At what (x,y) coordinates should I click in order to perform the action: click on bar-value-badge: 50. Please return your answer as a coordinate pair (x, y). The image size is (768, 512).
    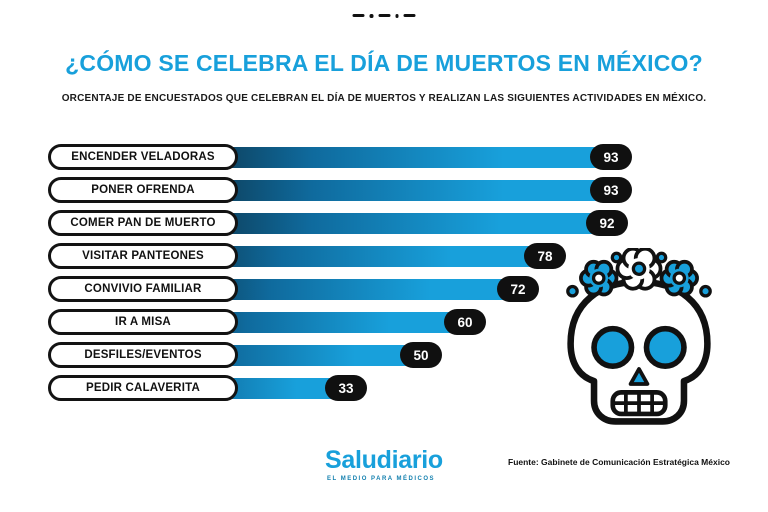
    Looking at the image, I should click on (421, 355).